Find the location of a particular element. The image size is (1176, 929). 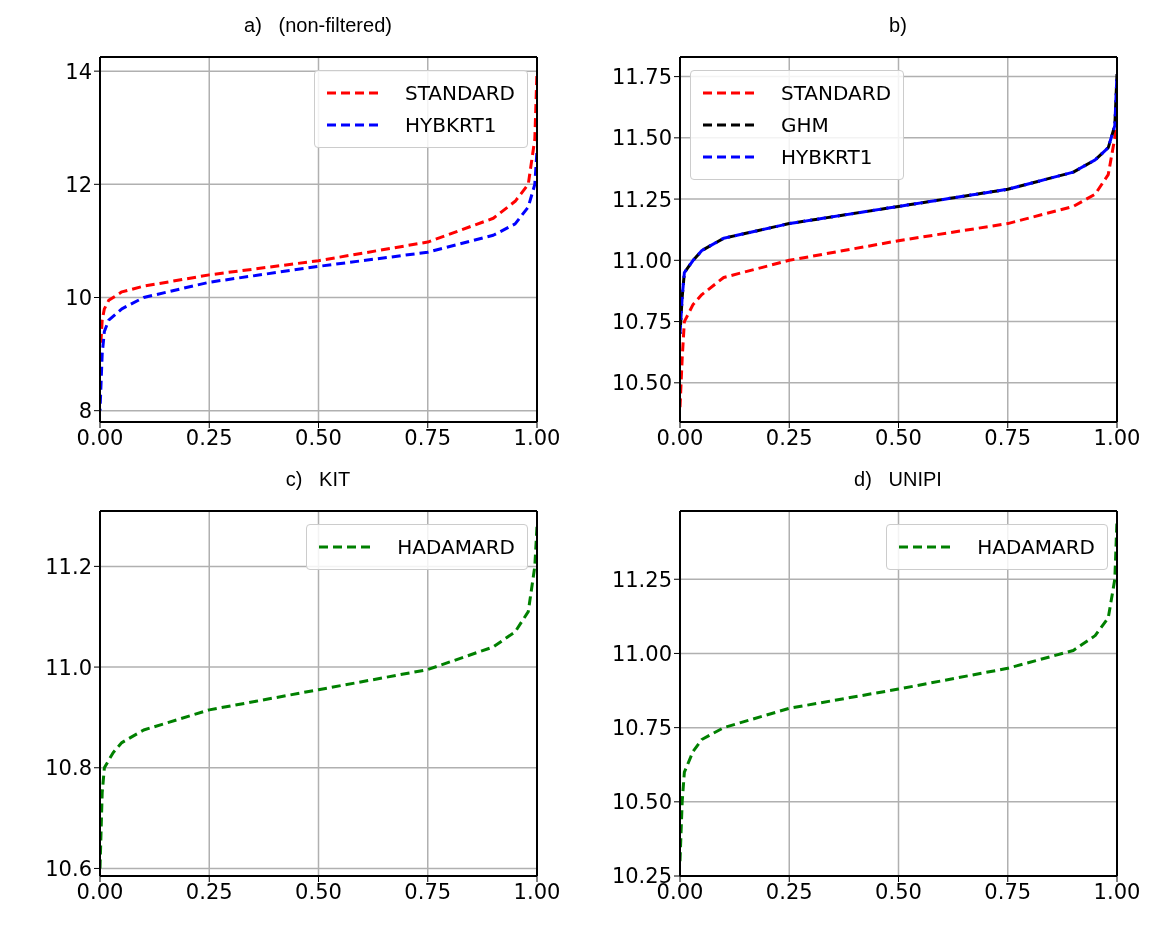

y-tick-label: 11.50 is located at coordinates (641, 138).